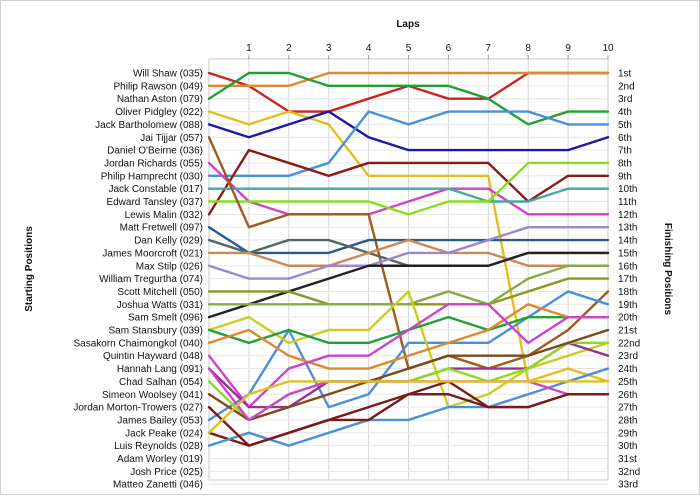  I want to click on finishing-position-label: 22nd, so click(629, 343).